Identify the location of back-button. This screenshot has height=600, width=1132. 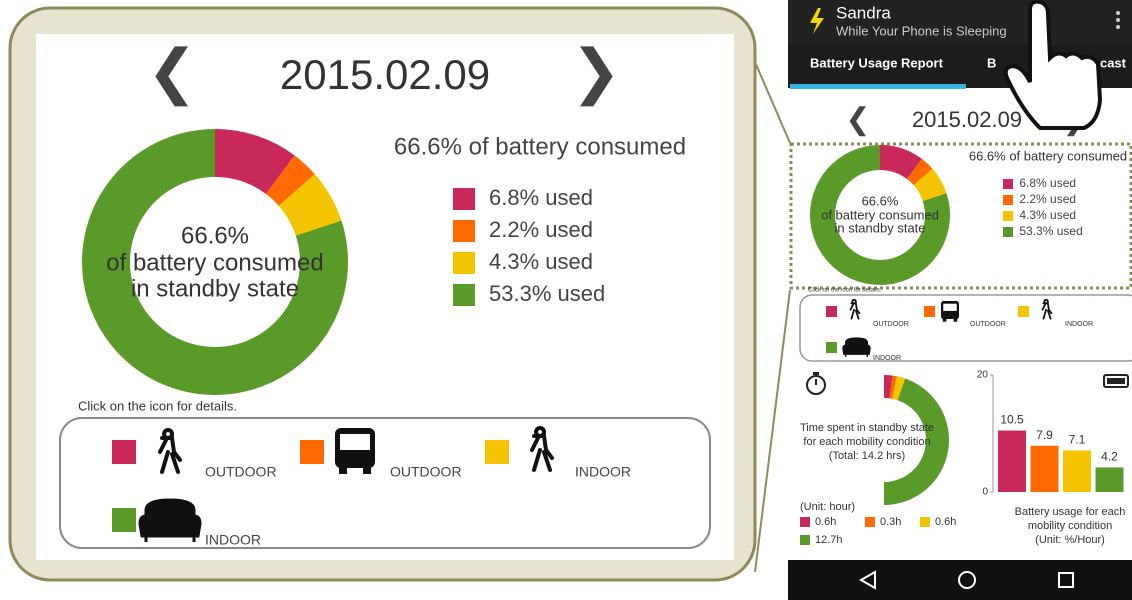
(867, 580).